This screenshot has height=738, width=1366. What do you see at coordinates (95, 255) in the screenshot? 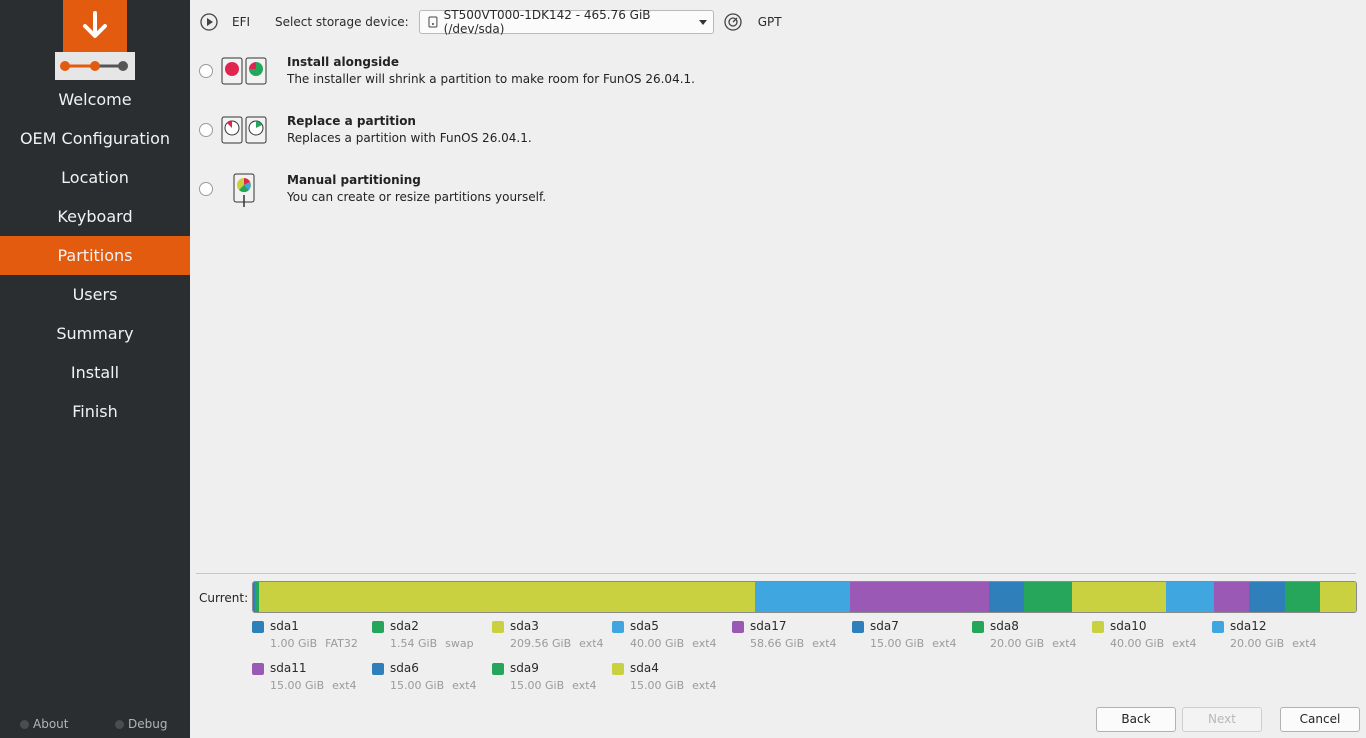
I see `step-partitions: Partitions` at bounding box center [95, 255].